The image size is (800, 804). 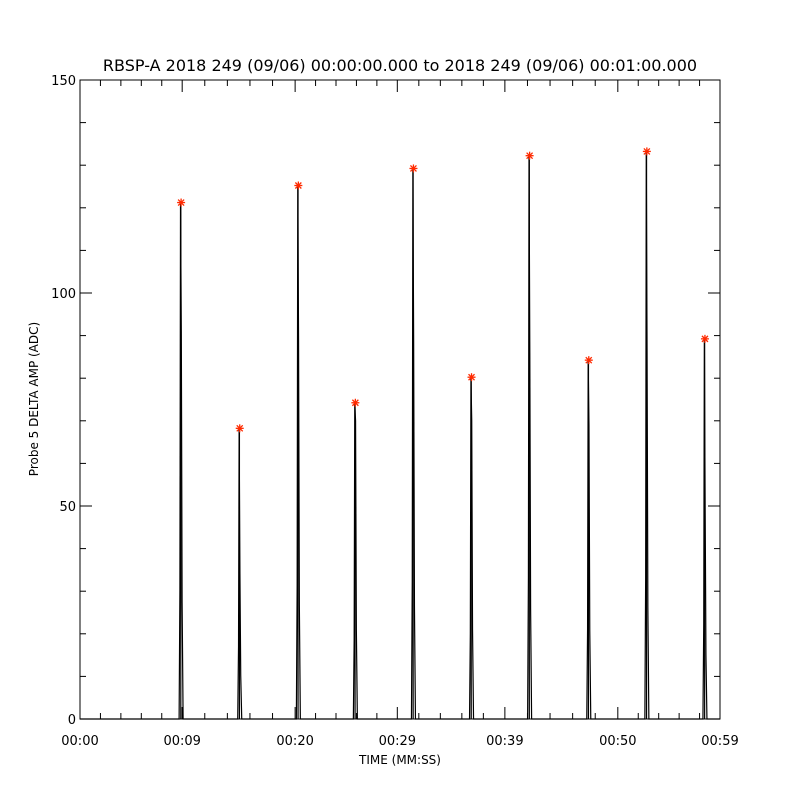 What do you see at coordinates (67, 507) in the screenshot?
I see `y-tick-label: 50` at bounding box center [67, 507].